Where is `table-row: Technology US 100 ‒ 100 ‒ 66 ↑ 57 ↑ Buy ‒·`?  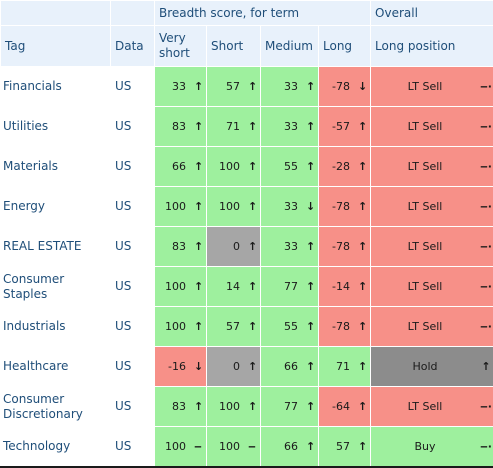 table-row: Technology US 100 ‒ 100 ‒ 66 ↑ 57 ↑ Buy ‒· is located at coordinates (246, 447).